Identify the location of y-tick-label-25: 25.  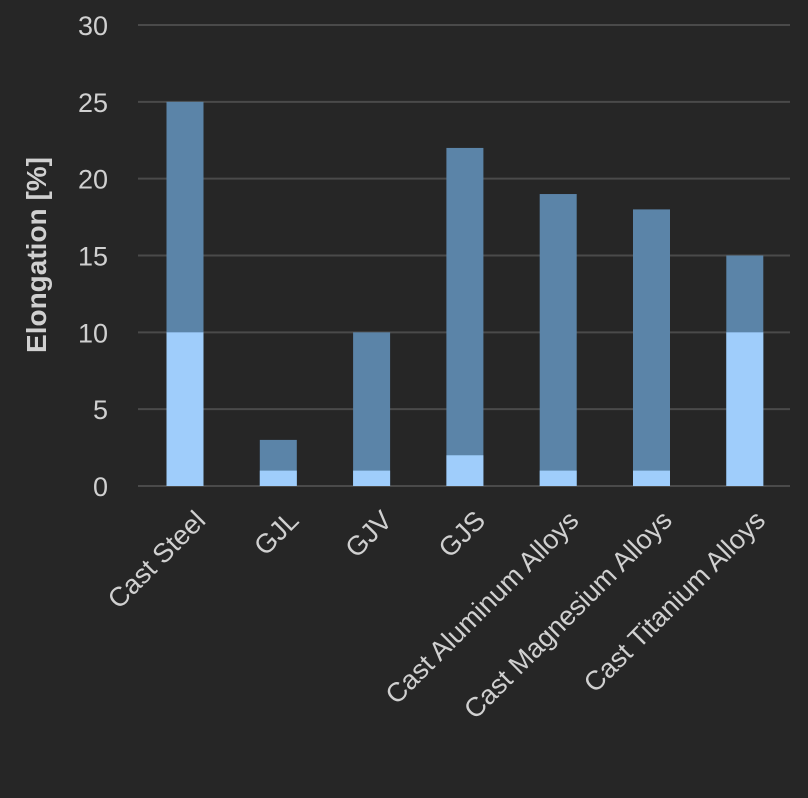
(93, 103).